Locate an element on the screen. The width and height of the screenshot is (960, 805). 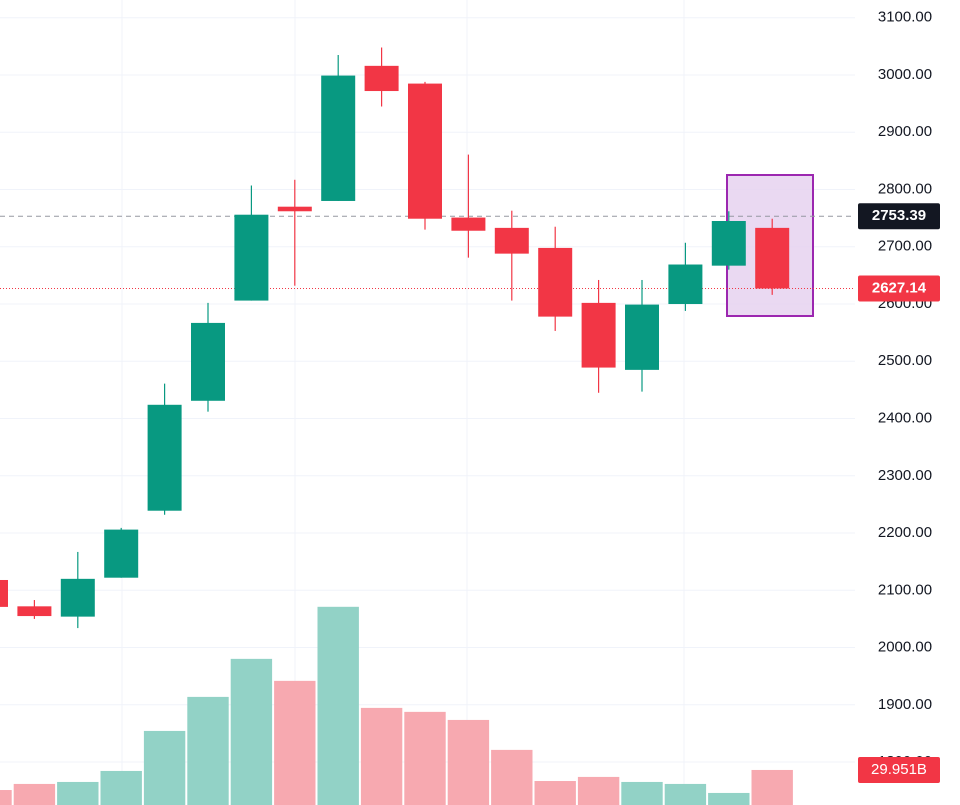
y-tick-label: 2500.00 is located at coordinates (905, 360).